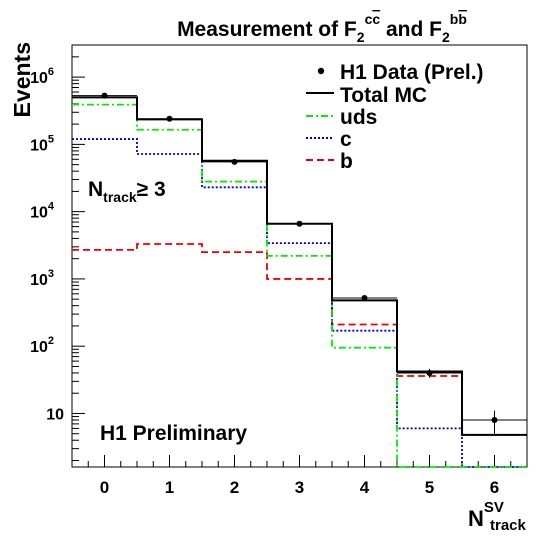  What do you see at coordinates (476, 518) in the screenshot?
I see `x-label-main: N` at bounding box center [476, 518].